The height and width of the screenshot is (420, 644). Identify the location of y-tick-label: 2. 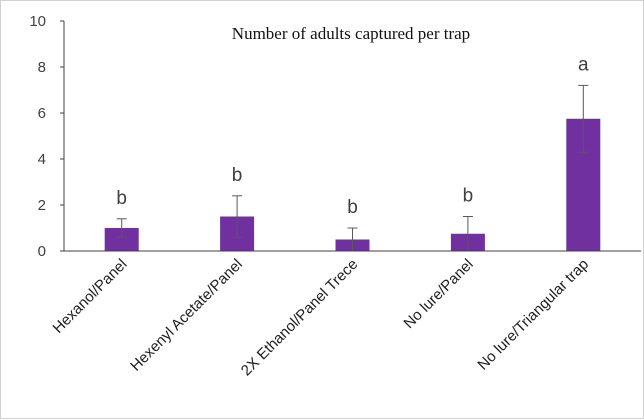
(42, 205).